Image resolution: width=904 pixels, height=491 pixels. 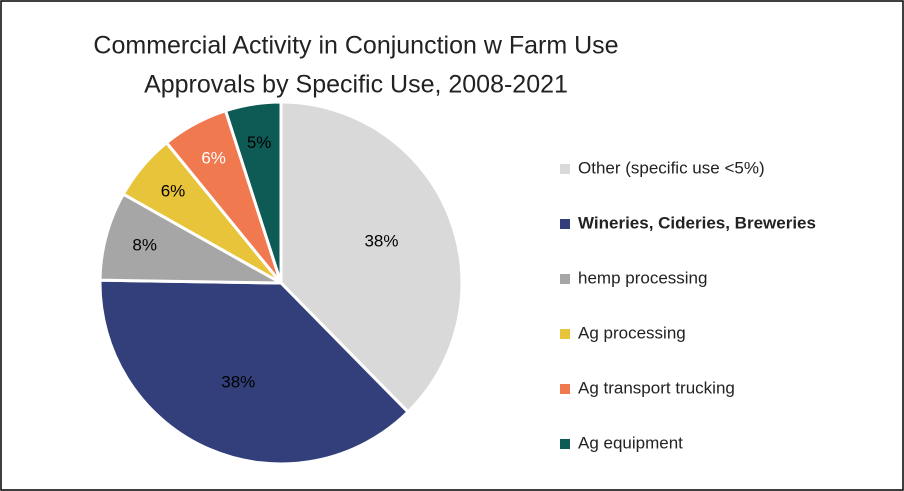 What do you see at coordinates (656, 387) in the screenshot?
I see `legend-label: Ag transport trucking` at bounding box center [656, 387].